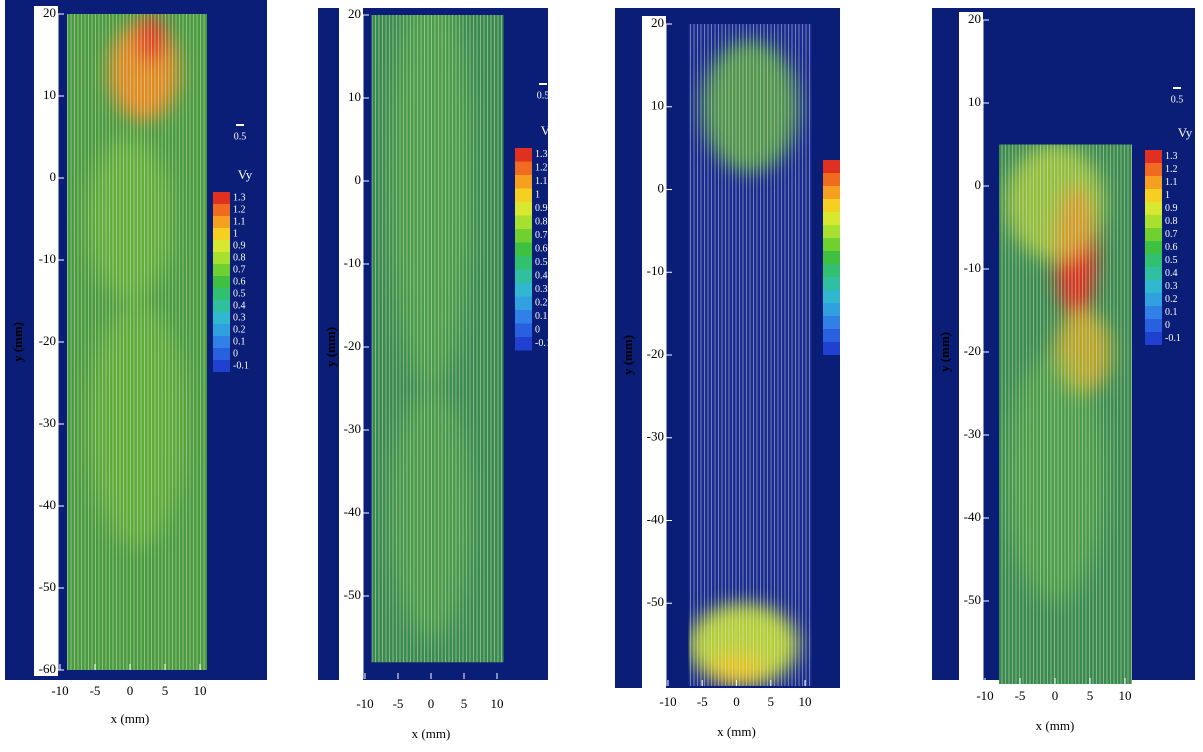  Describe the element at coordinates (130, 690) in the screenshot. I see `x-tick-label: 0` at that location.